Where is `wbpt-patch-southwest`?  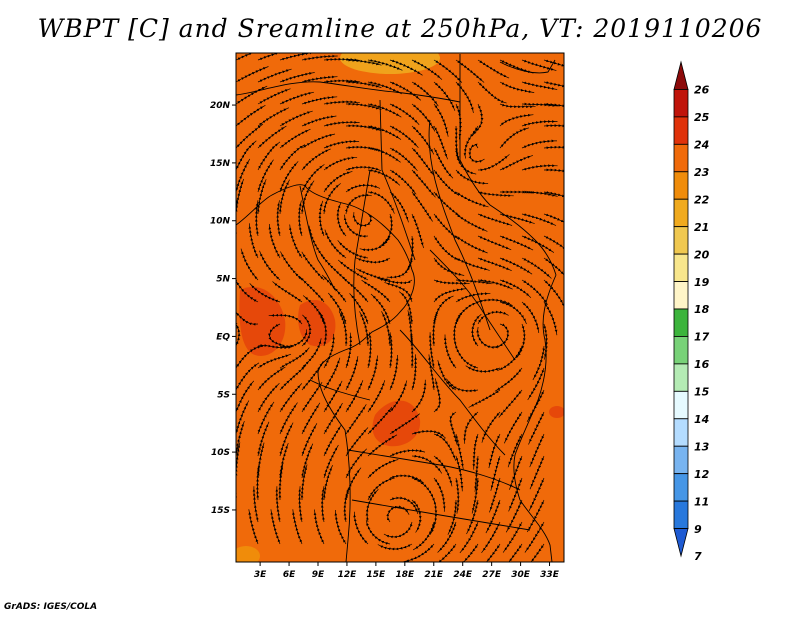
wbpt-patch-southwest is located at coordinates (248, 554).